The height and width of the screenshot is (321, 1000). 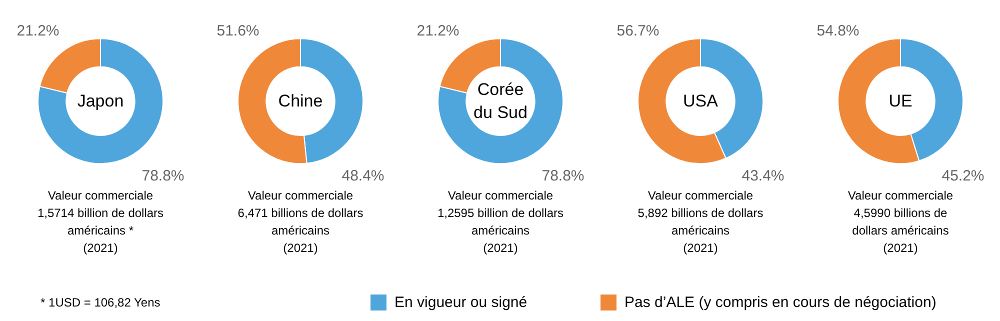 What do you see at coordinates (763, 176) in the screenshot?
I see `data-label: 43.4%` at bounding box center [763, 176].